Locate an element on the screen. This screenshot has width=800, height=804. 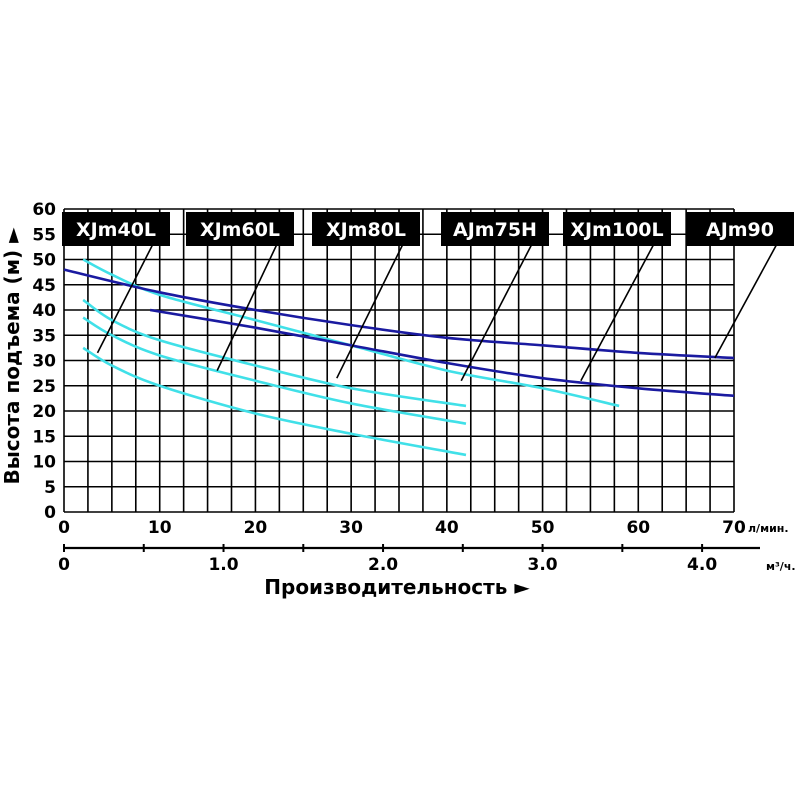
x-unit-m3h: м³/ч. is located at coordinates (781, 566).